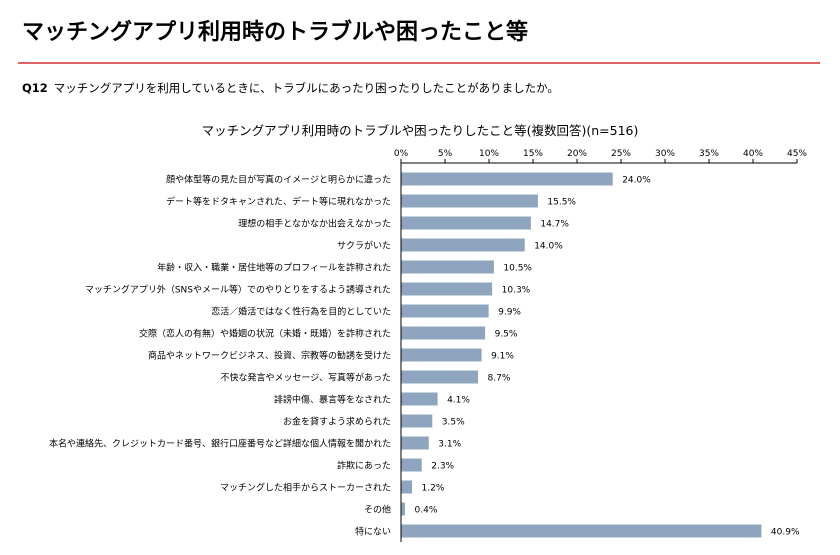  I want to click on value-label: 9.1%, so click(502, 357).